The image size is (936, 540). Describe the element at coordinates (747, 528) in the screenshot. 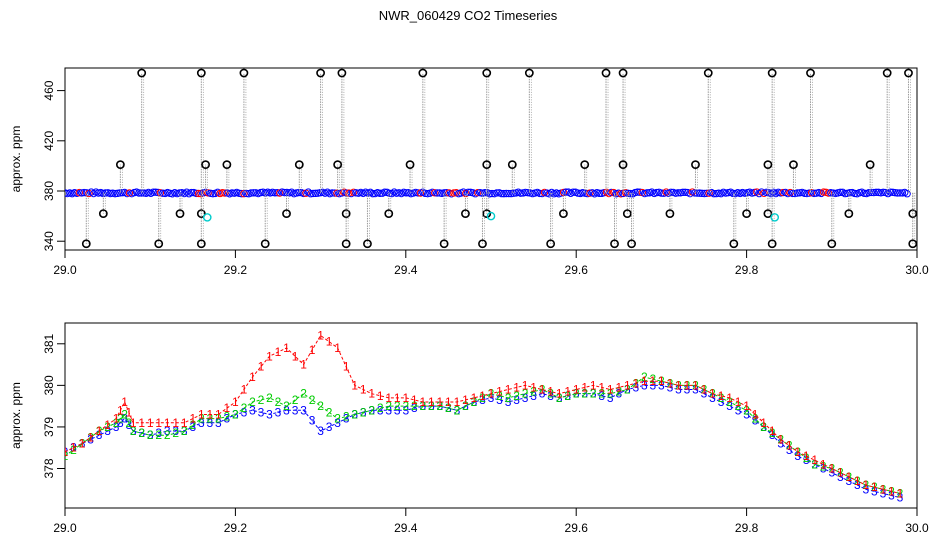

I see `x-tick-label: 29.8` at that location.